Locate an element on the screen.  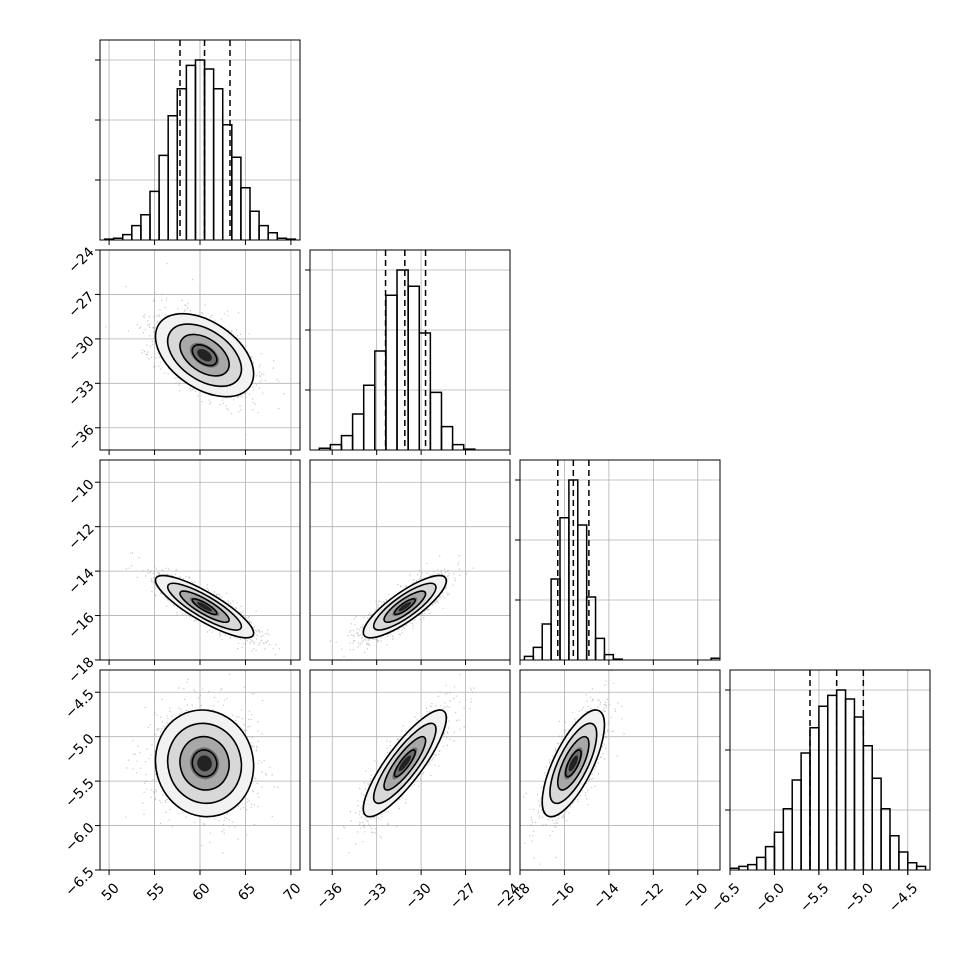
x-tick-label: −16 is located at coordinates (562, 896).